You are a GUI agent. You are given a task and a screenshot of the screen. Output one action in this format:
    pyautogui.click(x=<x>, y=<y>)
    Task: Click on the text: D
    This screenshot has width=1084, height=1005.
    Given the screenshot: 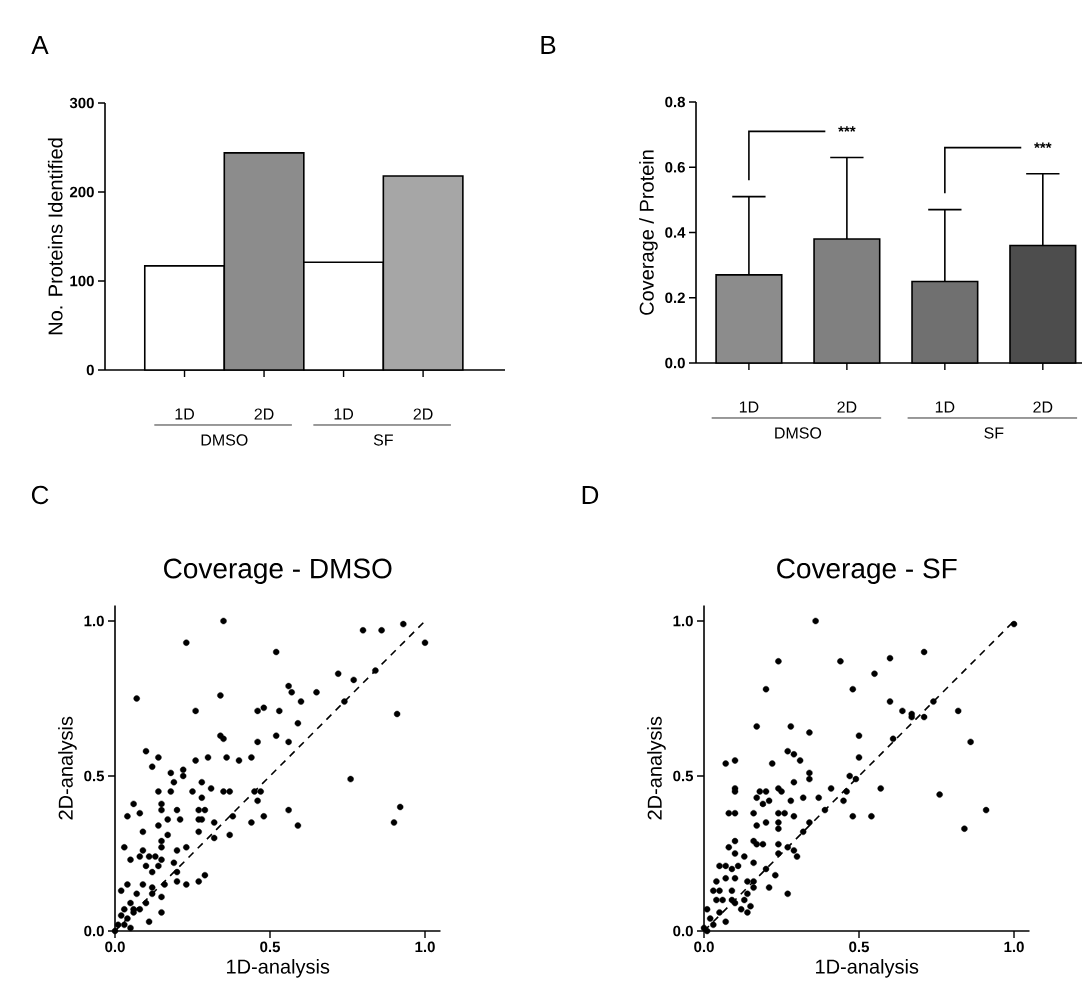 What is the action you would take?
    pyautogui.click(x=590, y=495)
    